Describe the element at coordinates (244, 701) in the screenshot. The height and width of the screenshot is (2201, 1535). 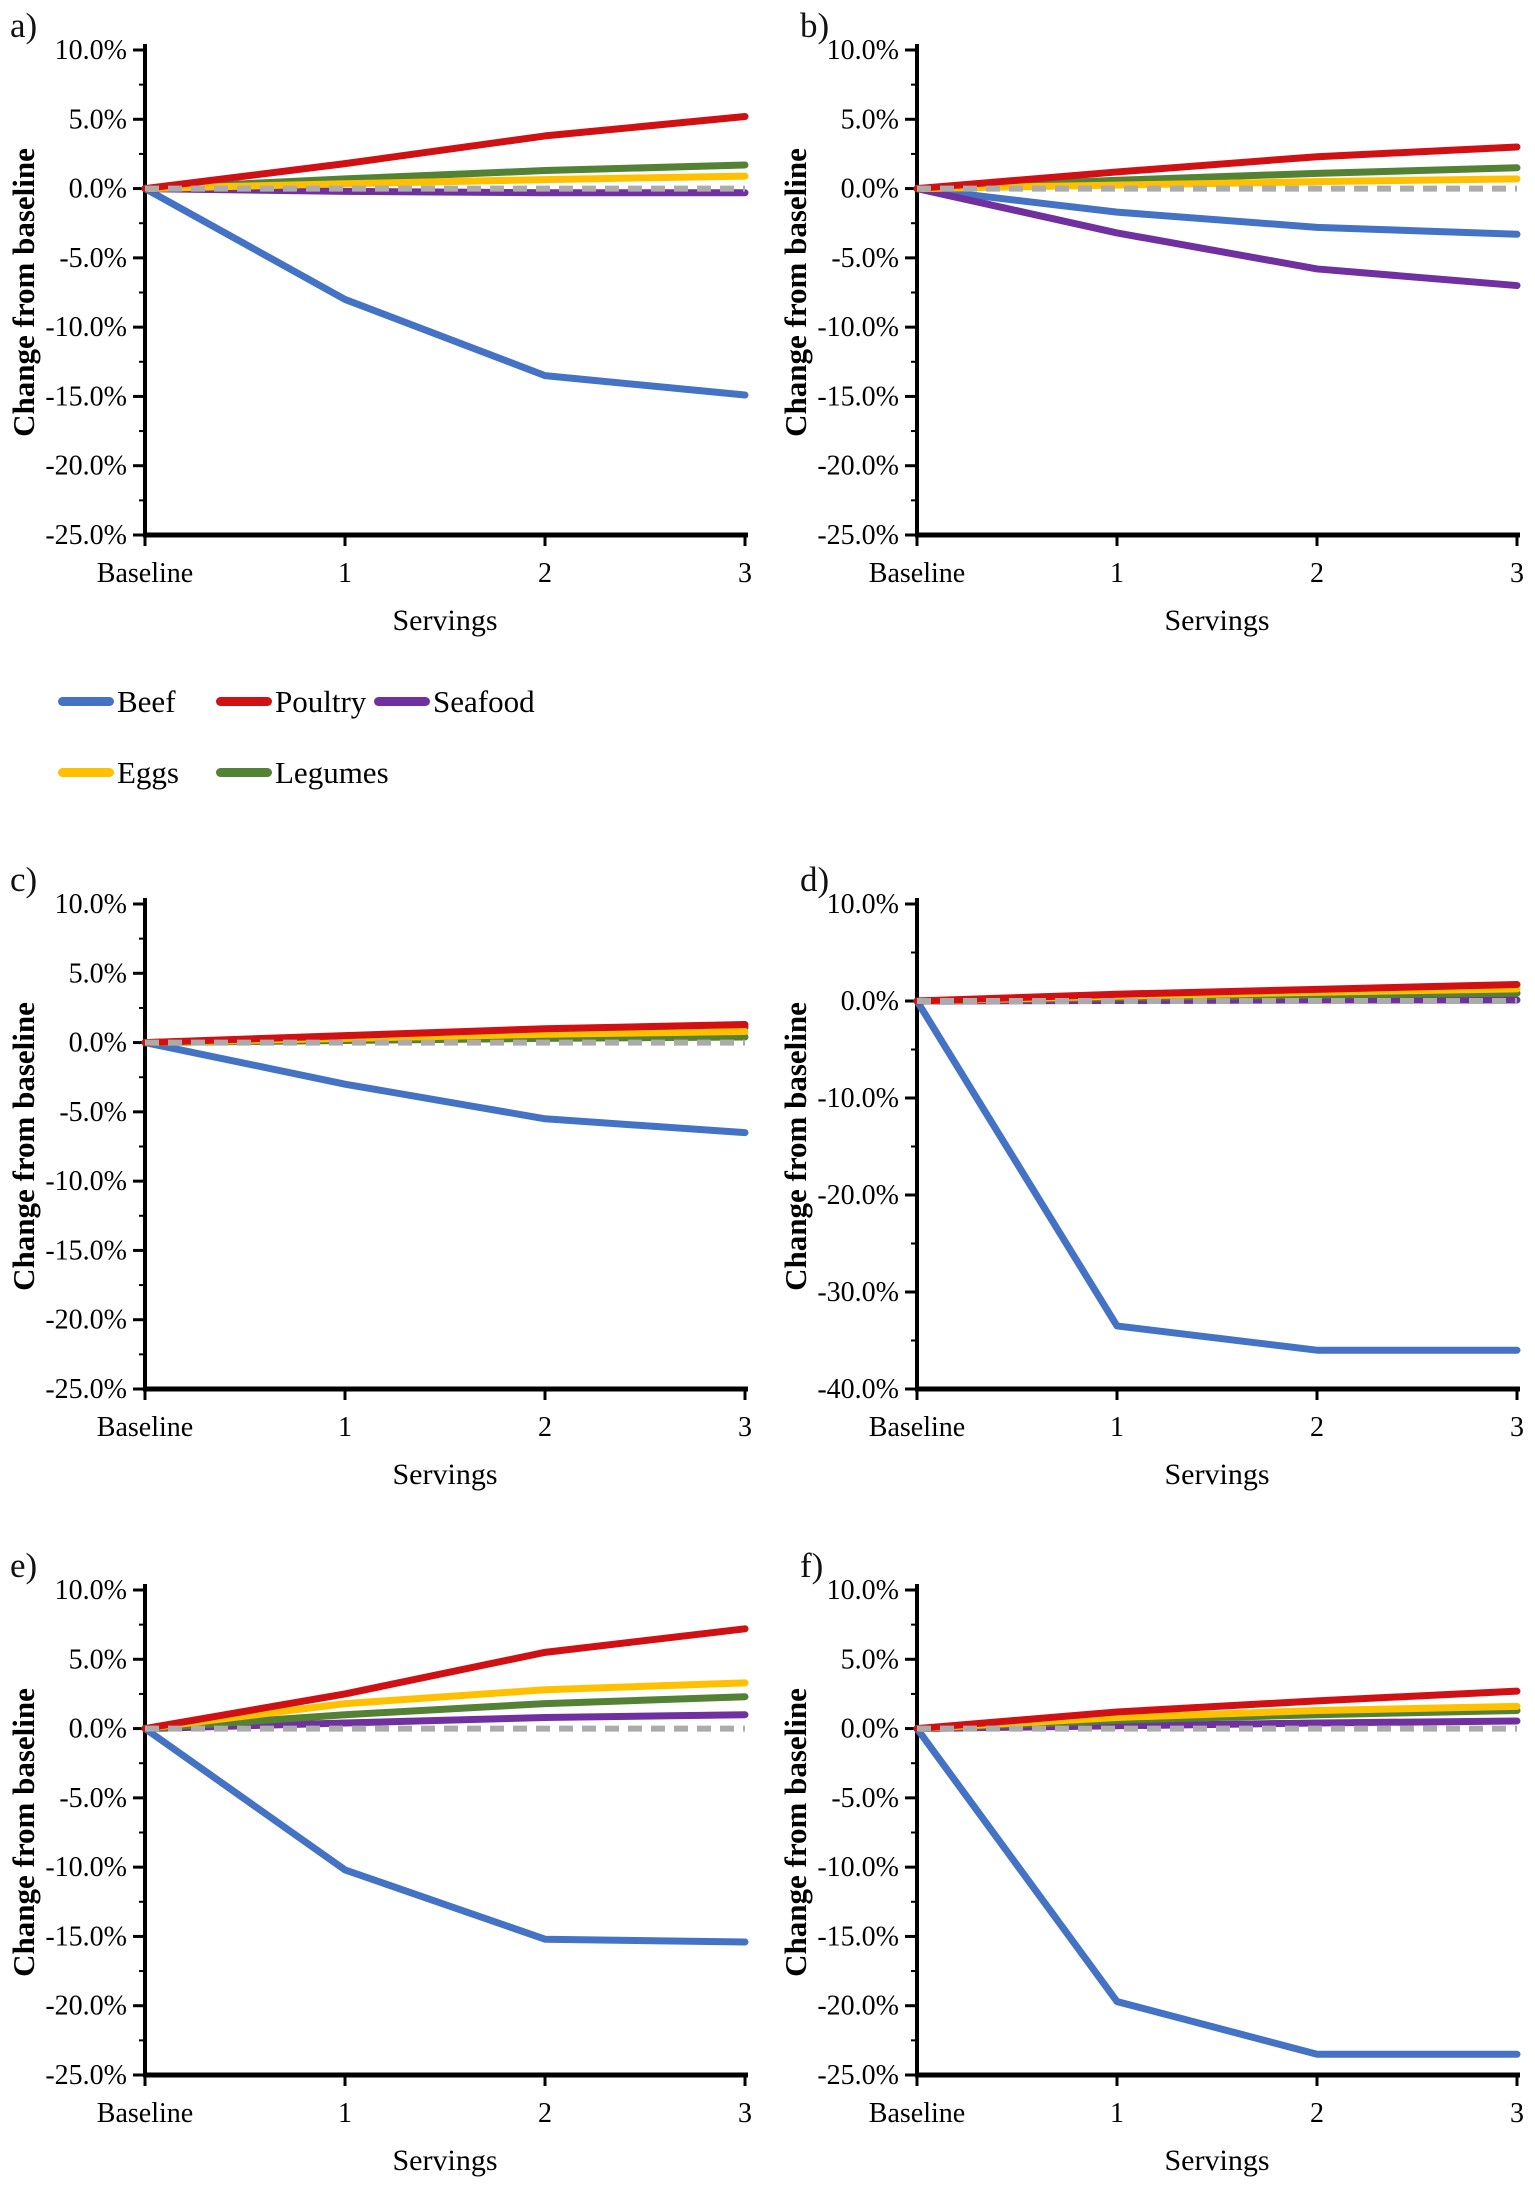
I see `legend-swatch-poultry` at that location.